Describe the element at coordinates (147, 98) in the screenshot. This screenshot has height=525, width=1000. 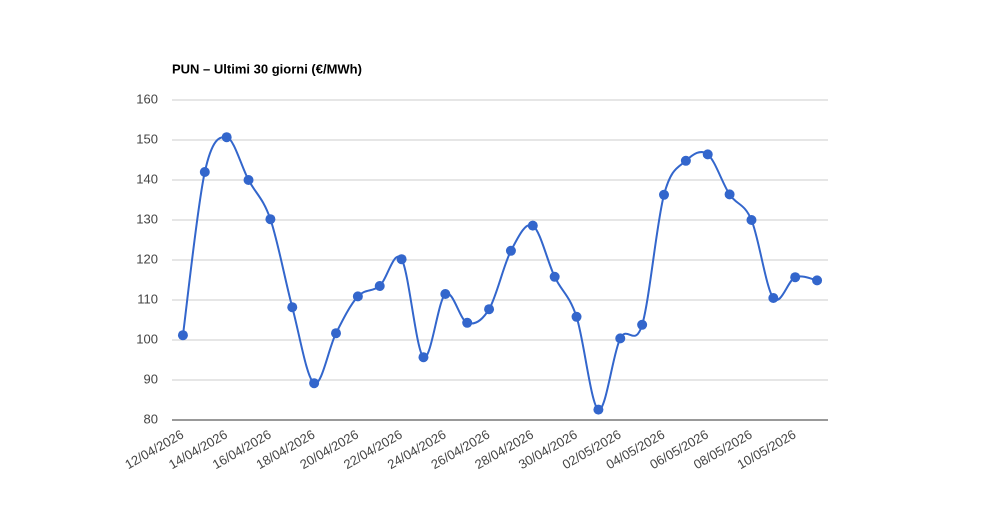
I see `y-tick-label: 160` at that location.